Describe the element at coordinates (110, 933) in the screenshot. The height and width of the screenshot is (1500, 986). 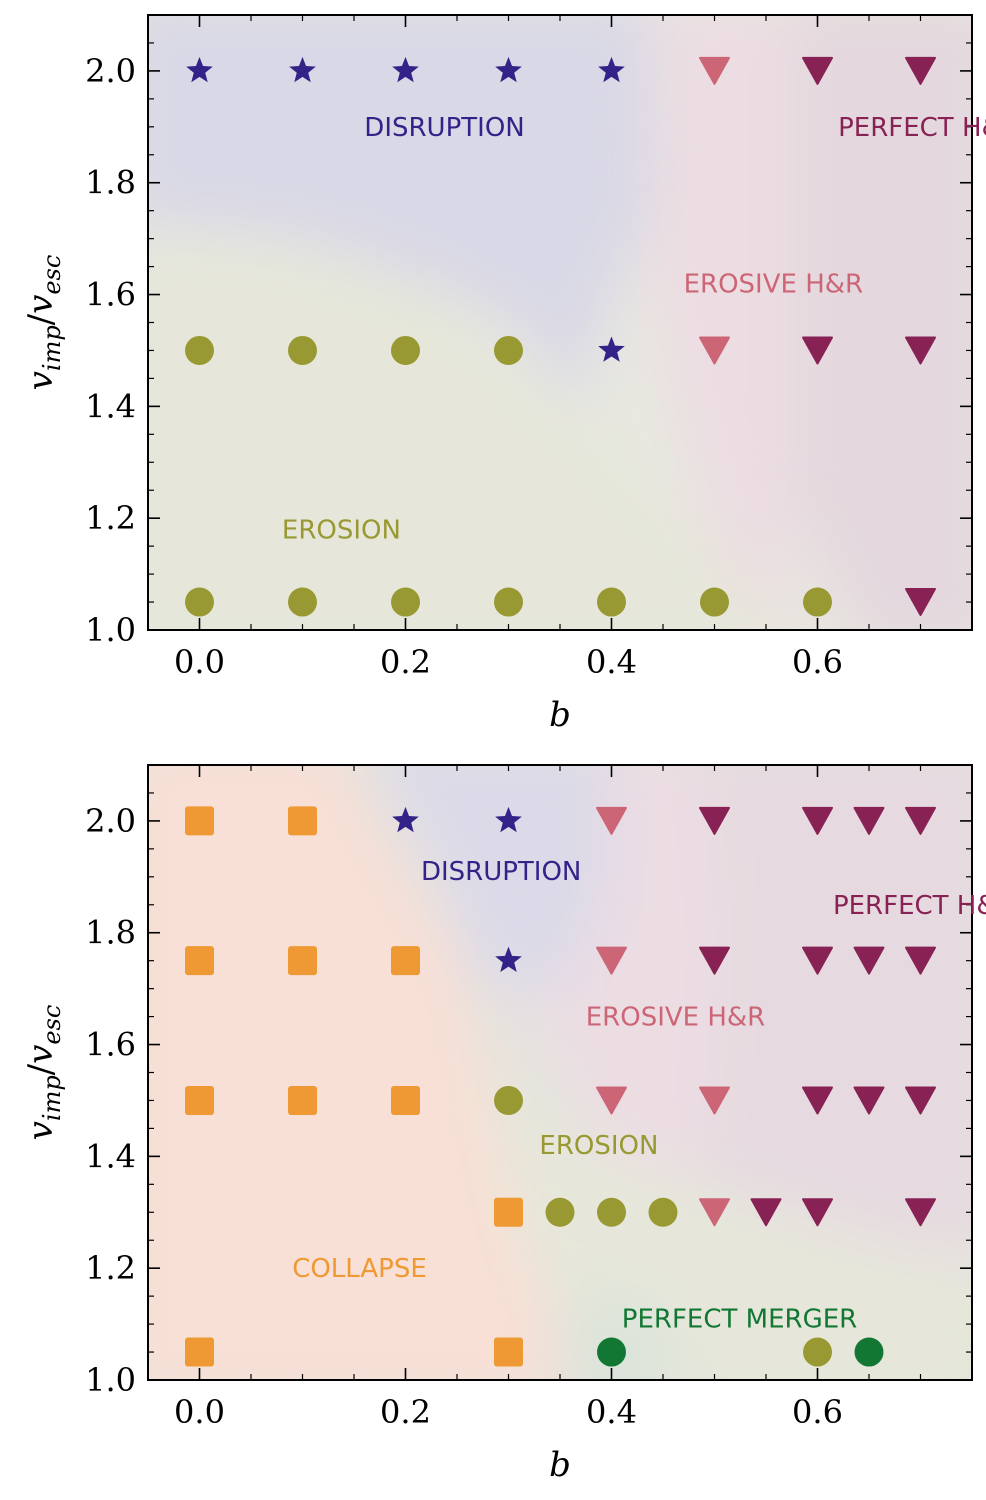
I see `y-tick-label: 1.8` at that location.